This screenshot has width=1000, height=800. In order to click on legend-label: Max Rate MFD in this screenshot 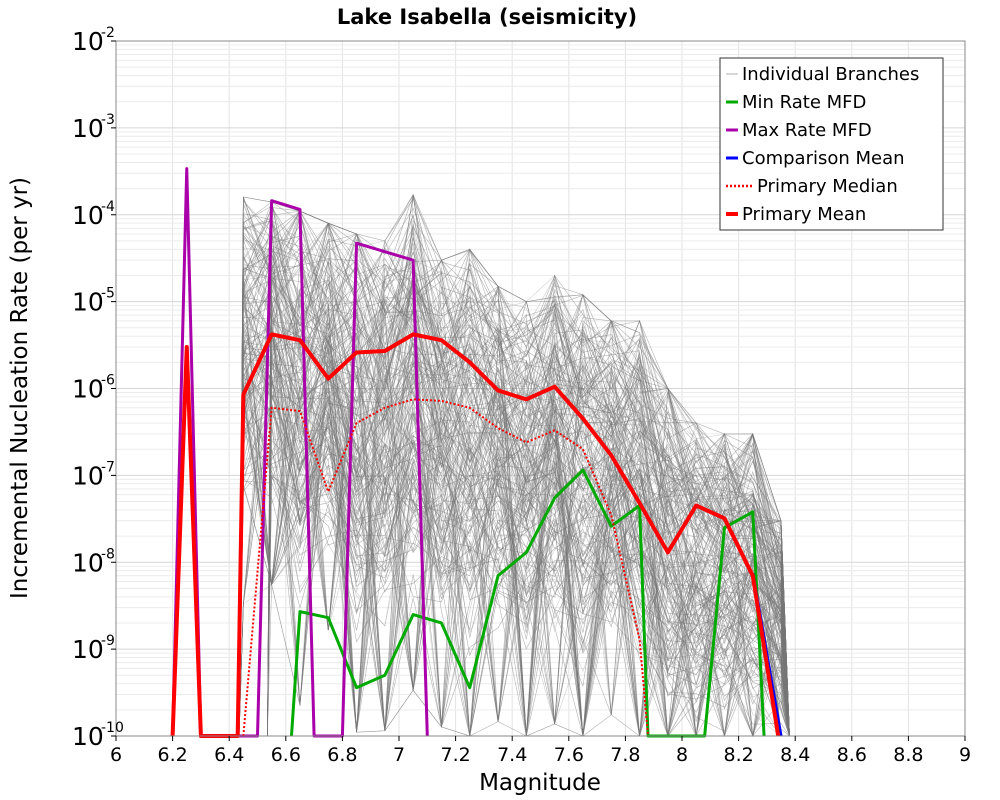, I will do `click(807, 130)`.